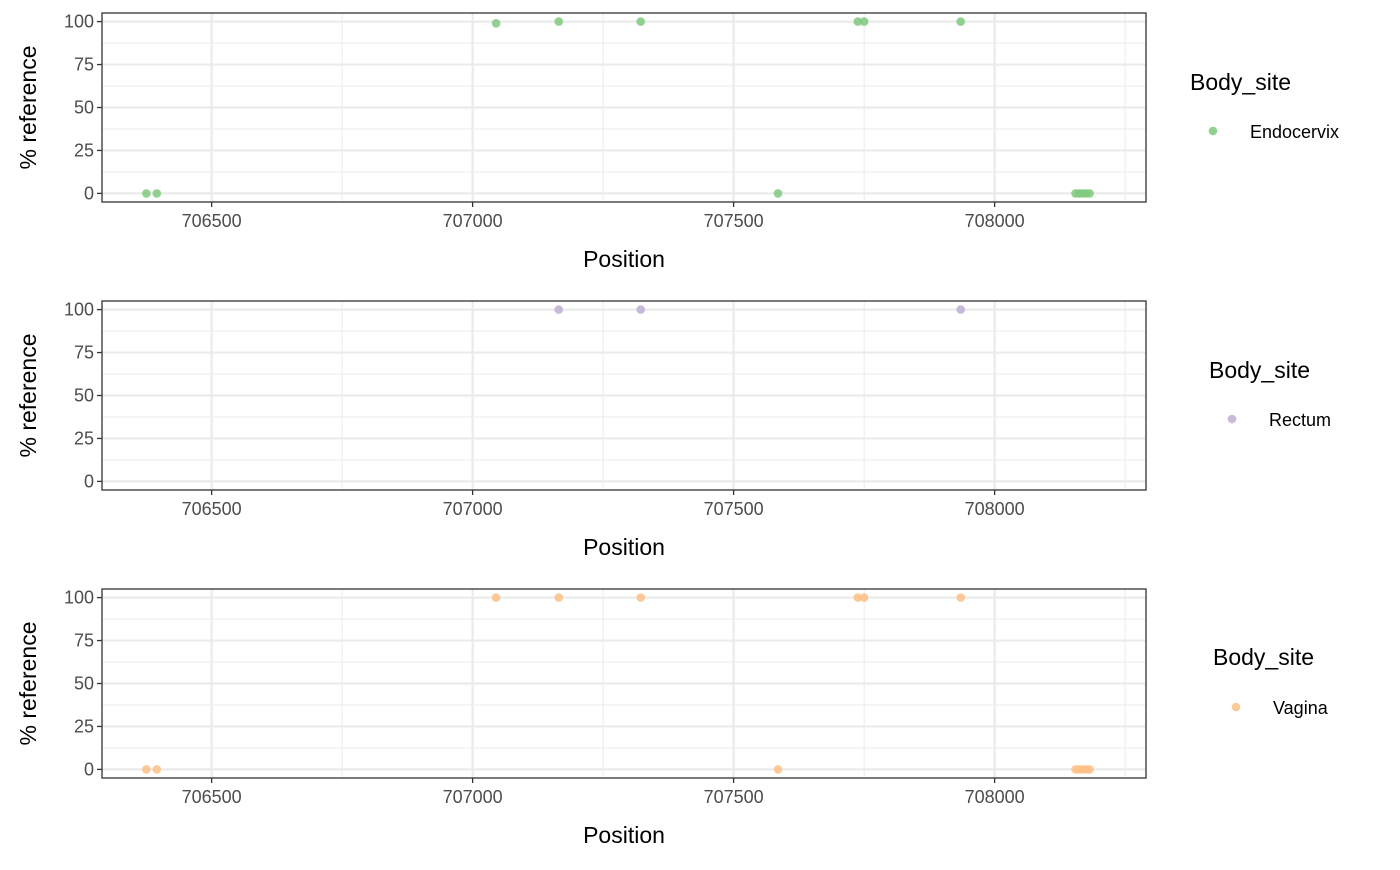 This screenshot has width=1400, height=870. I want to click on legend-label-vagina: Vagina, so click(1301, 708).